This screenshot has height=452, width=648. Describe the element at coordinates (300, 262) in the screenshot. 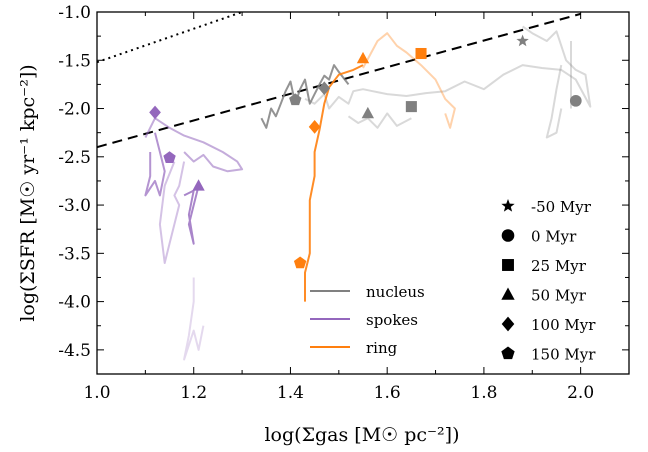

I see `ring-marker-150-Myr` at that location.